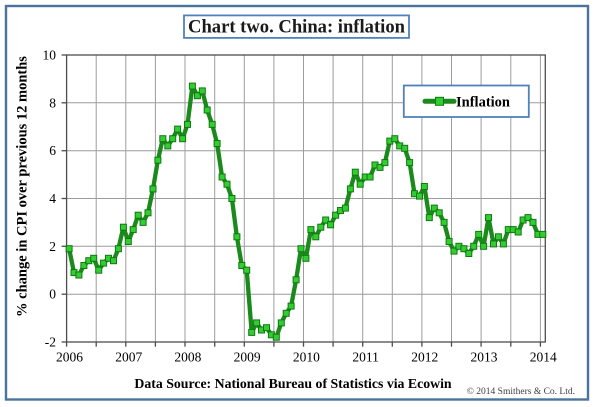 The height and width of the screenshot is (407, 600). What do you see at coordinates (521, 391) in the screenshot?
I see `svg-text: © 2014 Smithers & Co. Ltd.` at bounding box center [521, 391].